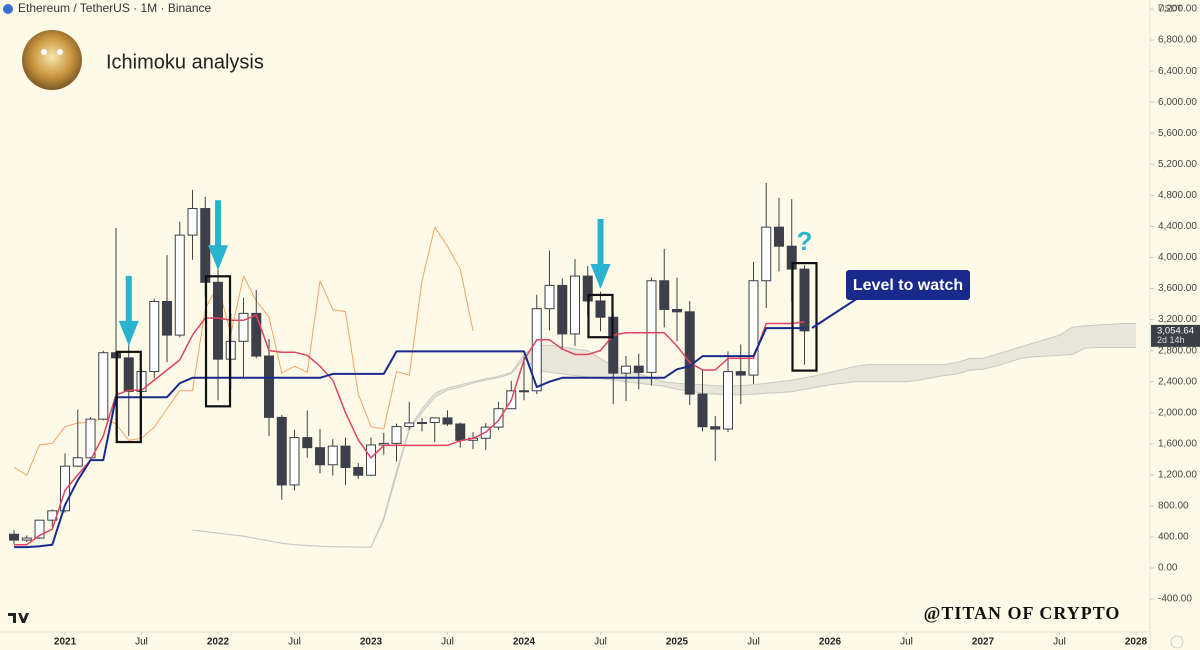 The height and width of the screenshot is (650, 1200). I want to click on last-price-box, so click(1175, 335).